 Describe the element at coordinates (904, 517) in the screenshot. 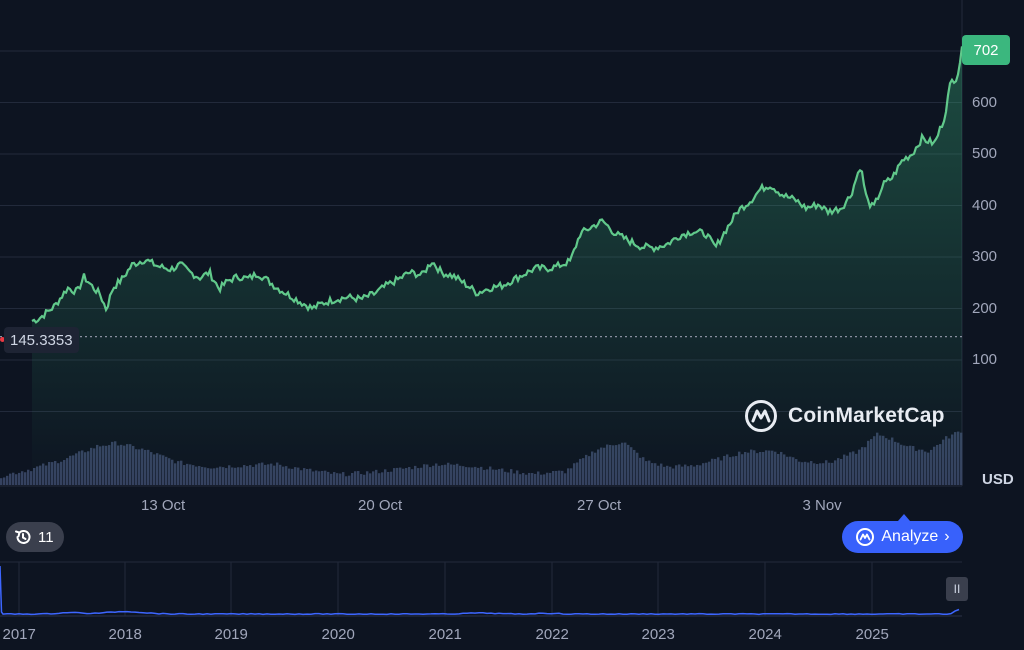

I see `analyze-caret` at that location.